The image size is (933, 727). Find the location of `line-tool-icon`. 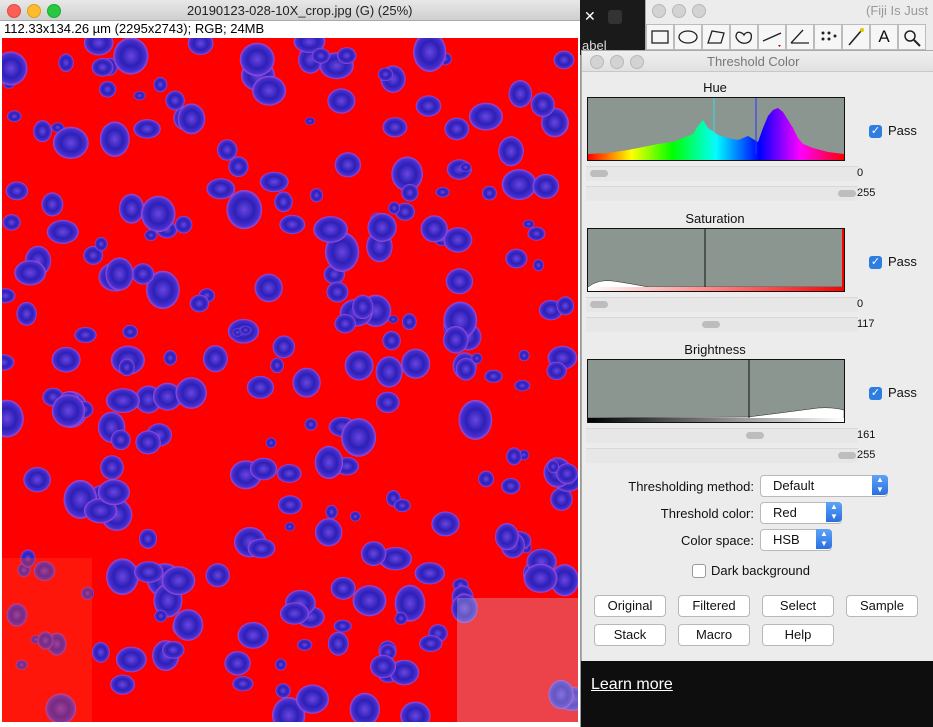

line-tool-icon is located at coordinates (772, 37).